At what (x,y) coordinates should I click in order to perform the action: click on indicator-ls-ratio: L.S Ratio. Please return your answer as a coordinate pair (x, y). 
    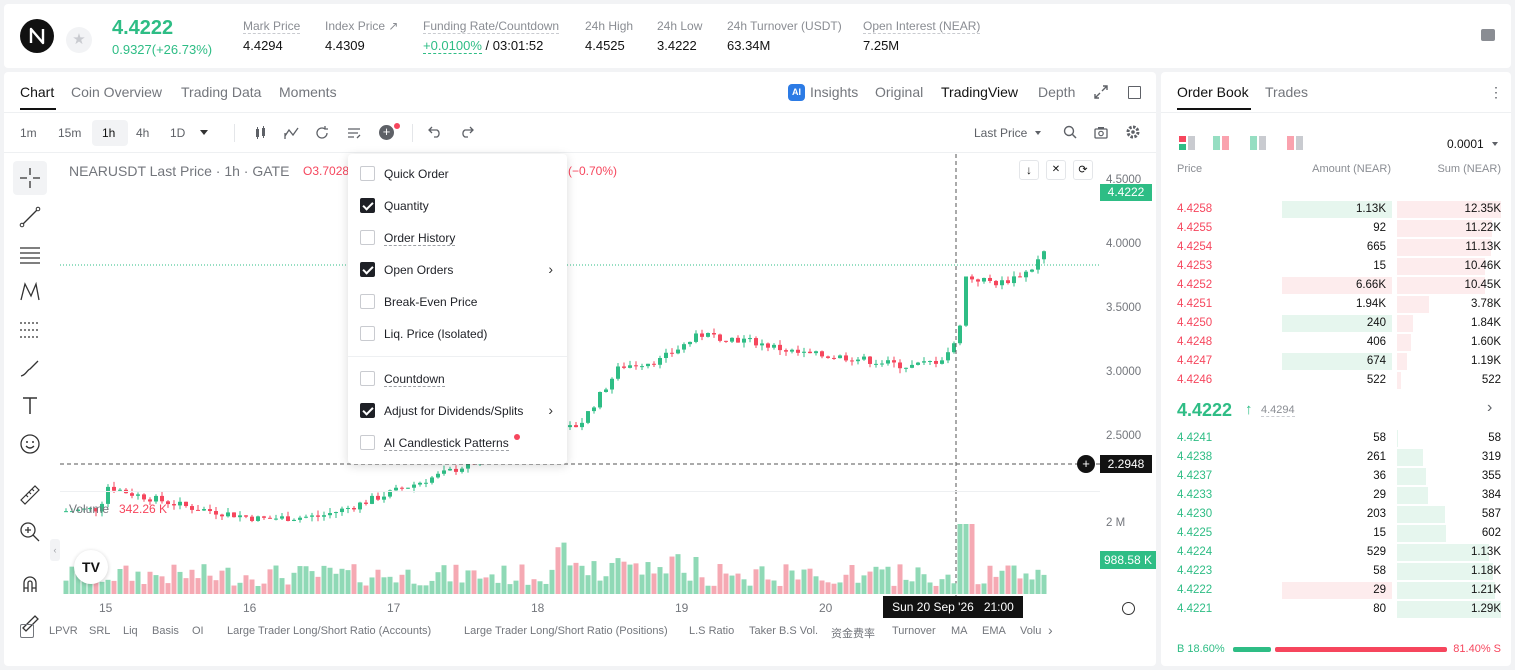
    Looking at the image, I should click on (712, 631).